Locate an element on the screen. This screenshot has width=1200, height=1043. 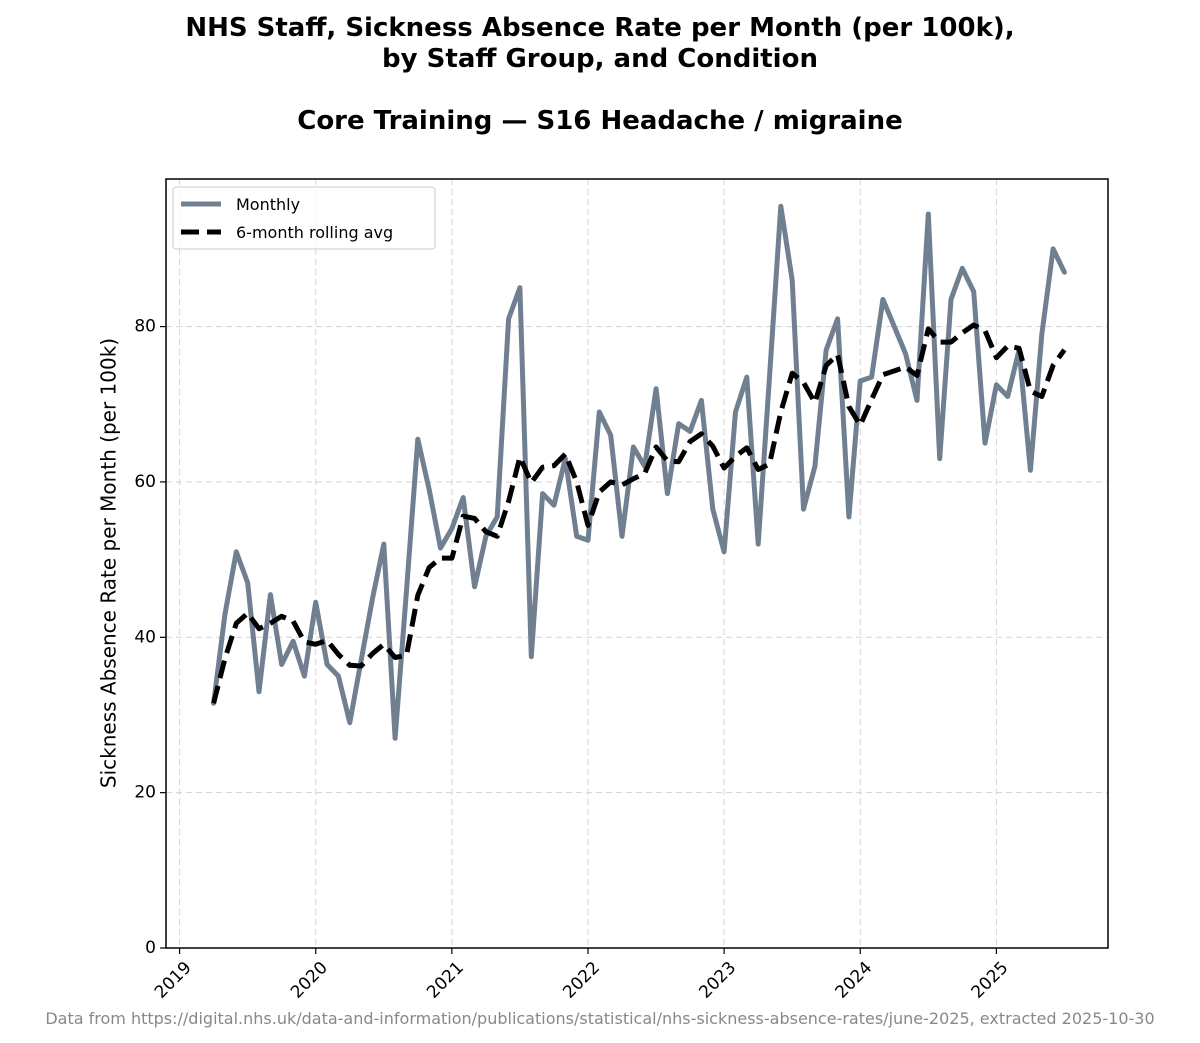
x-tick-label: 2021 is located at coordinates (445, 980).